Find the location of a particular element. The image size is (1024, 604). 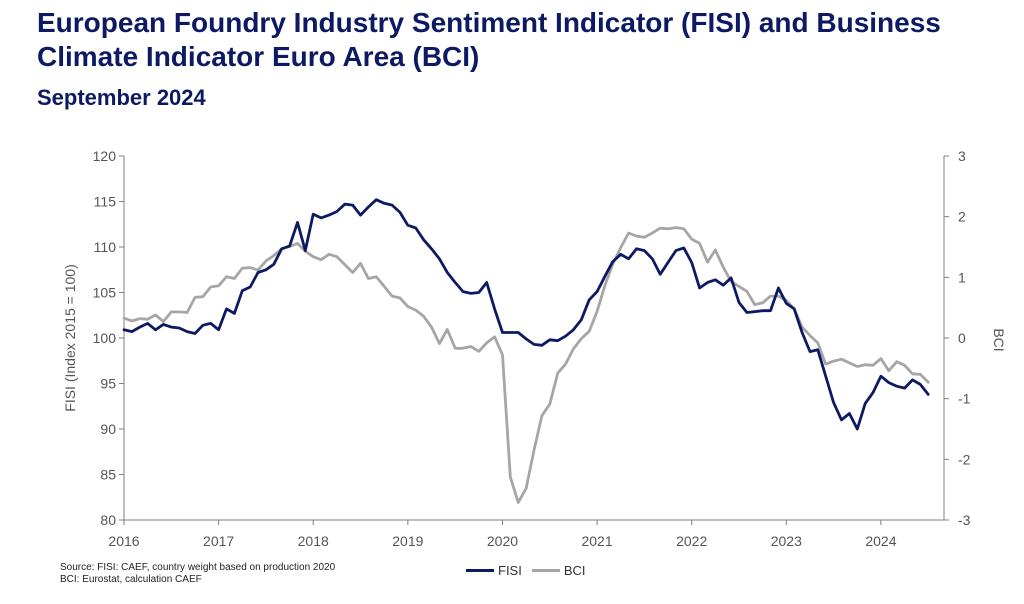

y-right-tick-label: -2 is located at coordinates (964, 459).